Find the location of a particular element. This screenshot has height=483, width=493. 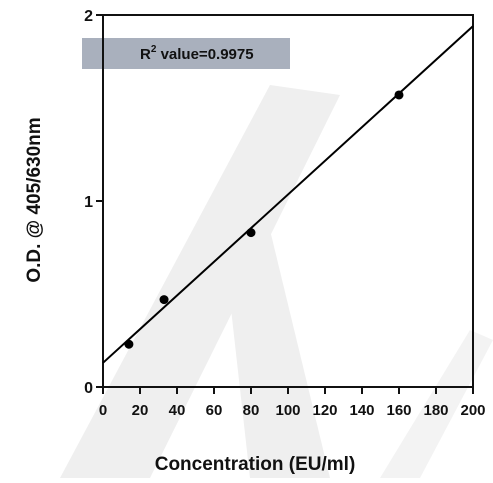

x-tick-label: 80 is located at coordinates (251, 410).